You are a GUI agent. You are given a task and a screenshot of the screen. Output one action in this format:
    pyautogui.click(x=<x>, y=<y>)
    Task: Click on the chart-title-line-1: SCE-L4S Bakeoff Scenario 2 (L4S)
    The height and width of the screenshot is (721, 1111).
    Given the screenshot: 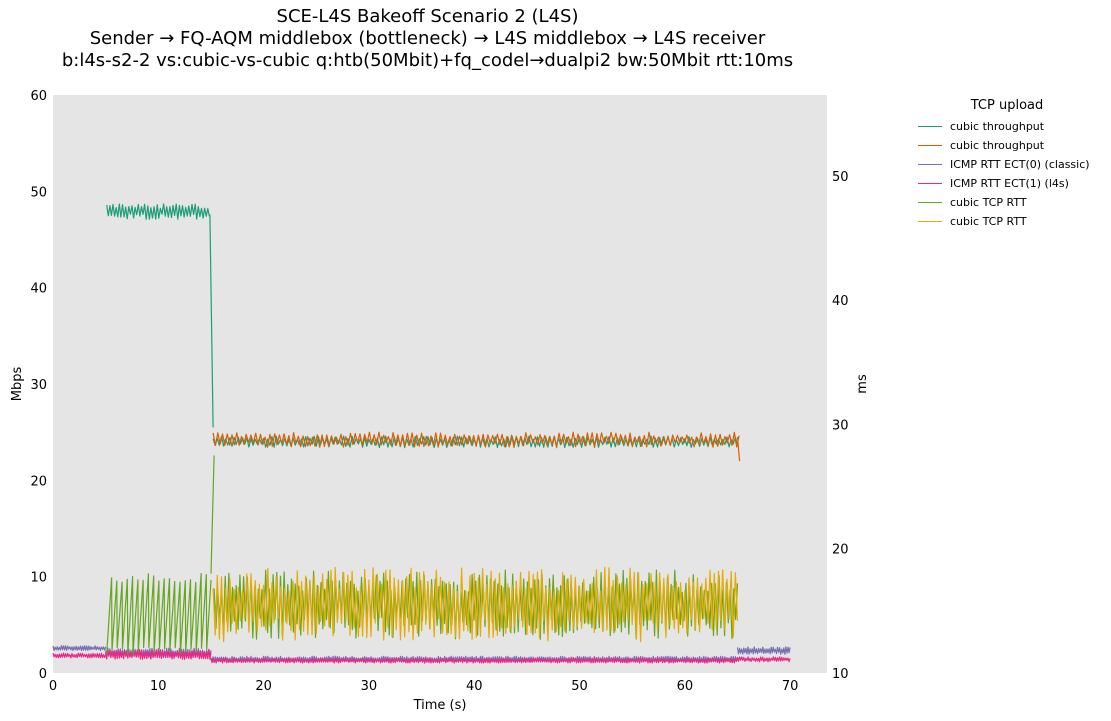 What is the action you would take?
    pyautogui.click(x=427, y=16)
    